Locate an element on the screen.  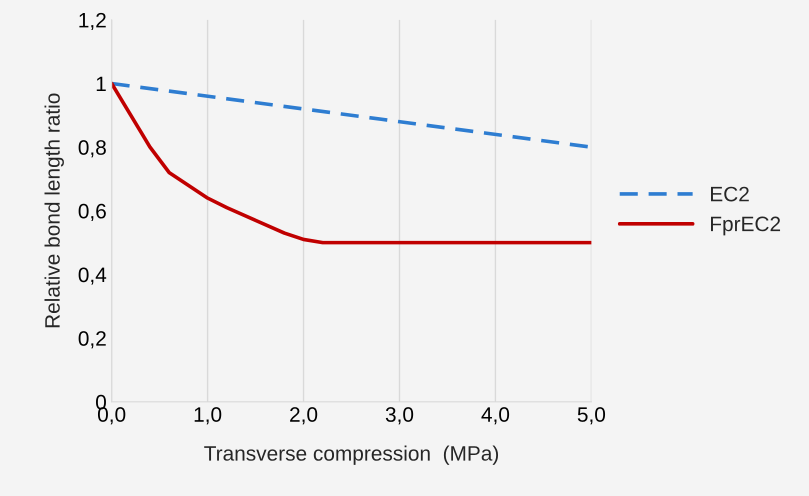
x-tick-label: 0,0 is located at coordinates (112, 415).